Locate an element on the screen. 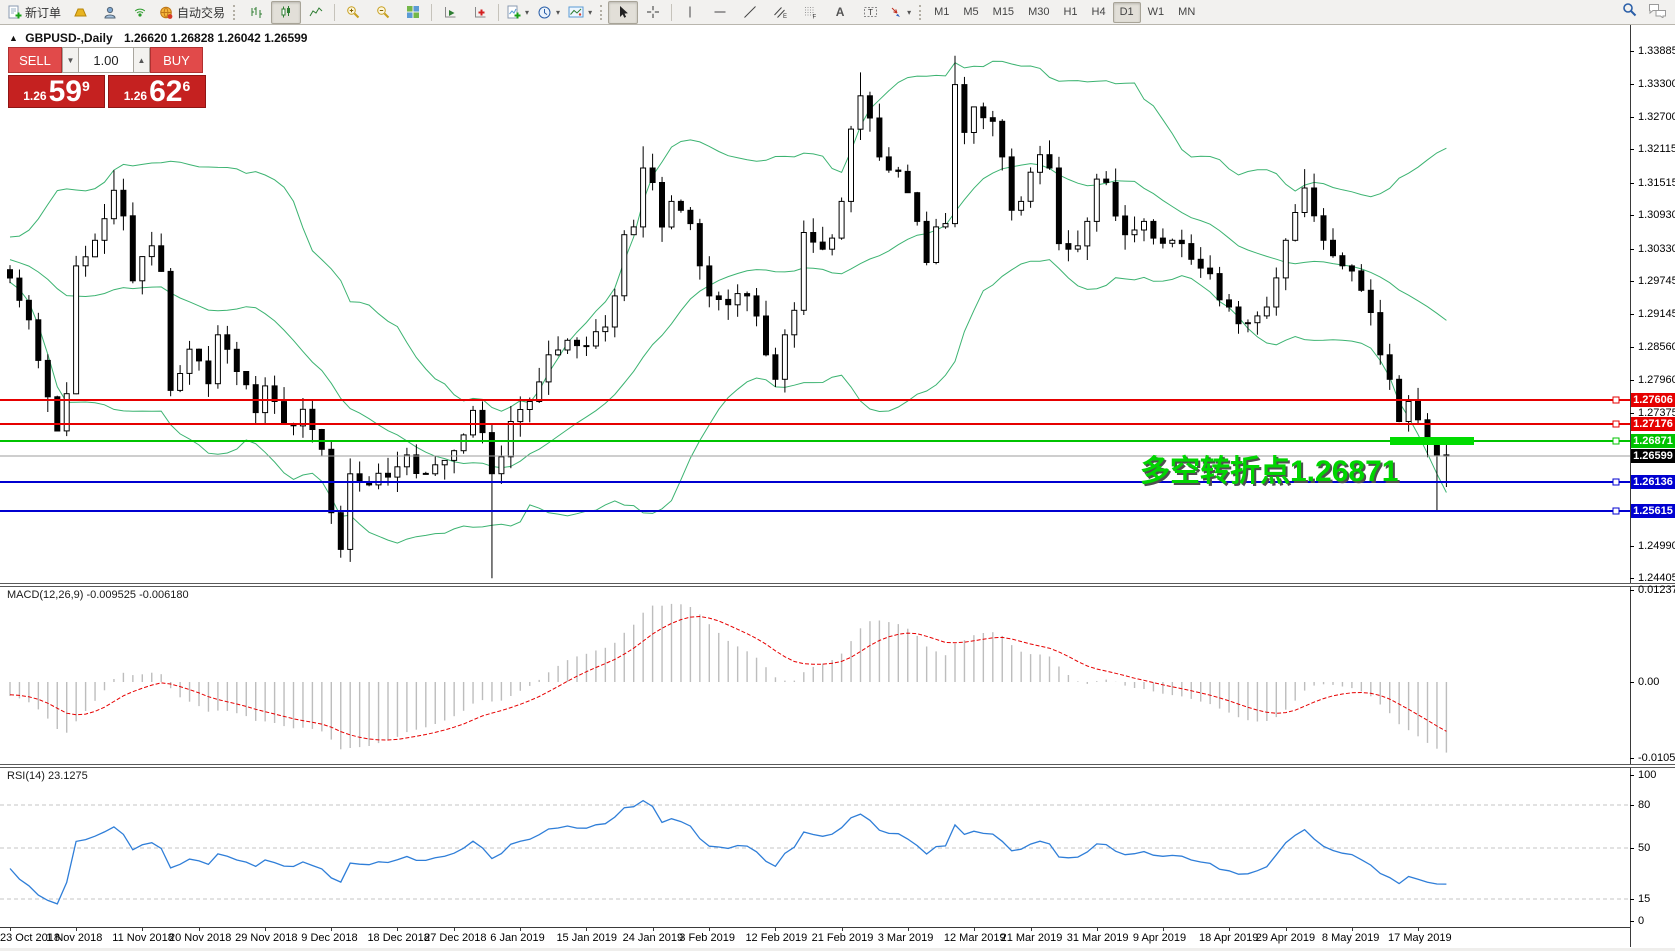 The image size is (1675, 951). fibonacci-tool-button: F is located at coordinates (810, 12).